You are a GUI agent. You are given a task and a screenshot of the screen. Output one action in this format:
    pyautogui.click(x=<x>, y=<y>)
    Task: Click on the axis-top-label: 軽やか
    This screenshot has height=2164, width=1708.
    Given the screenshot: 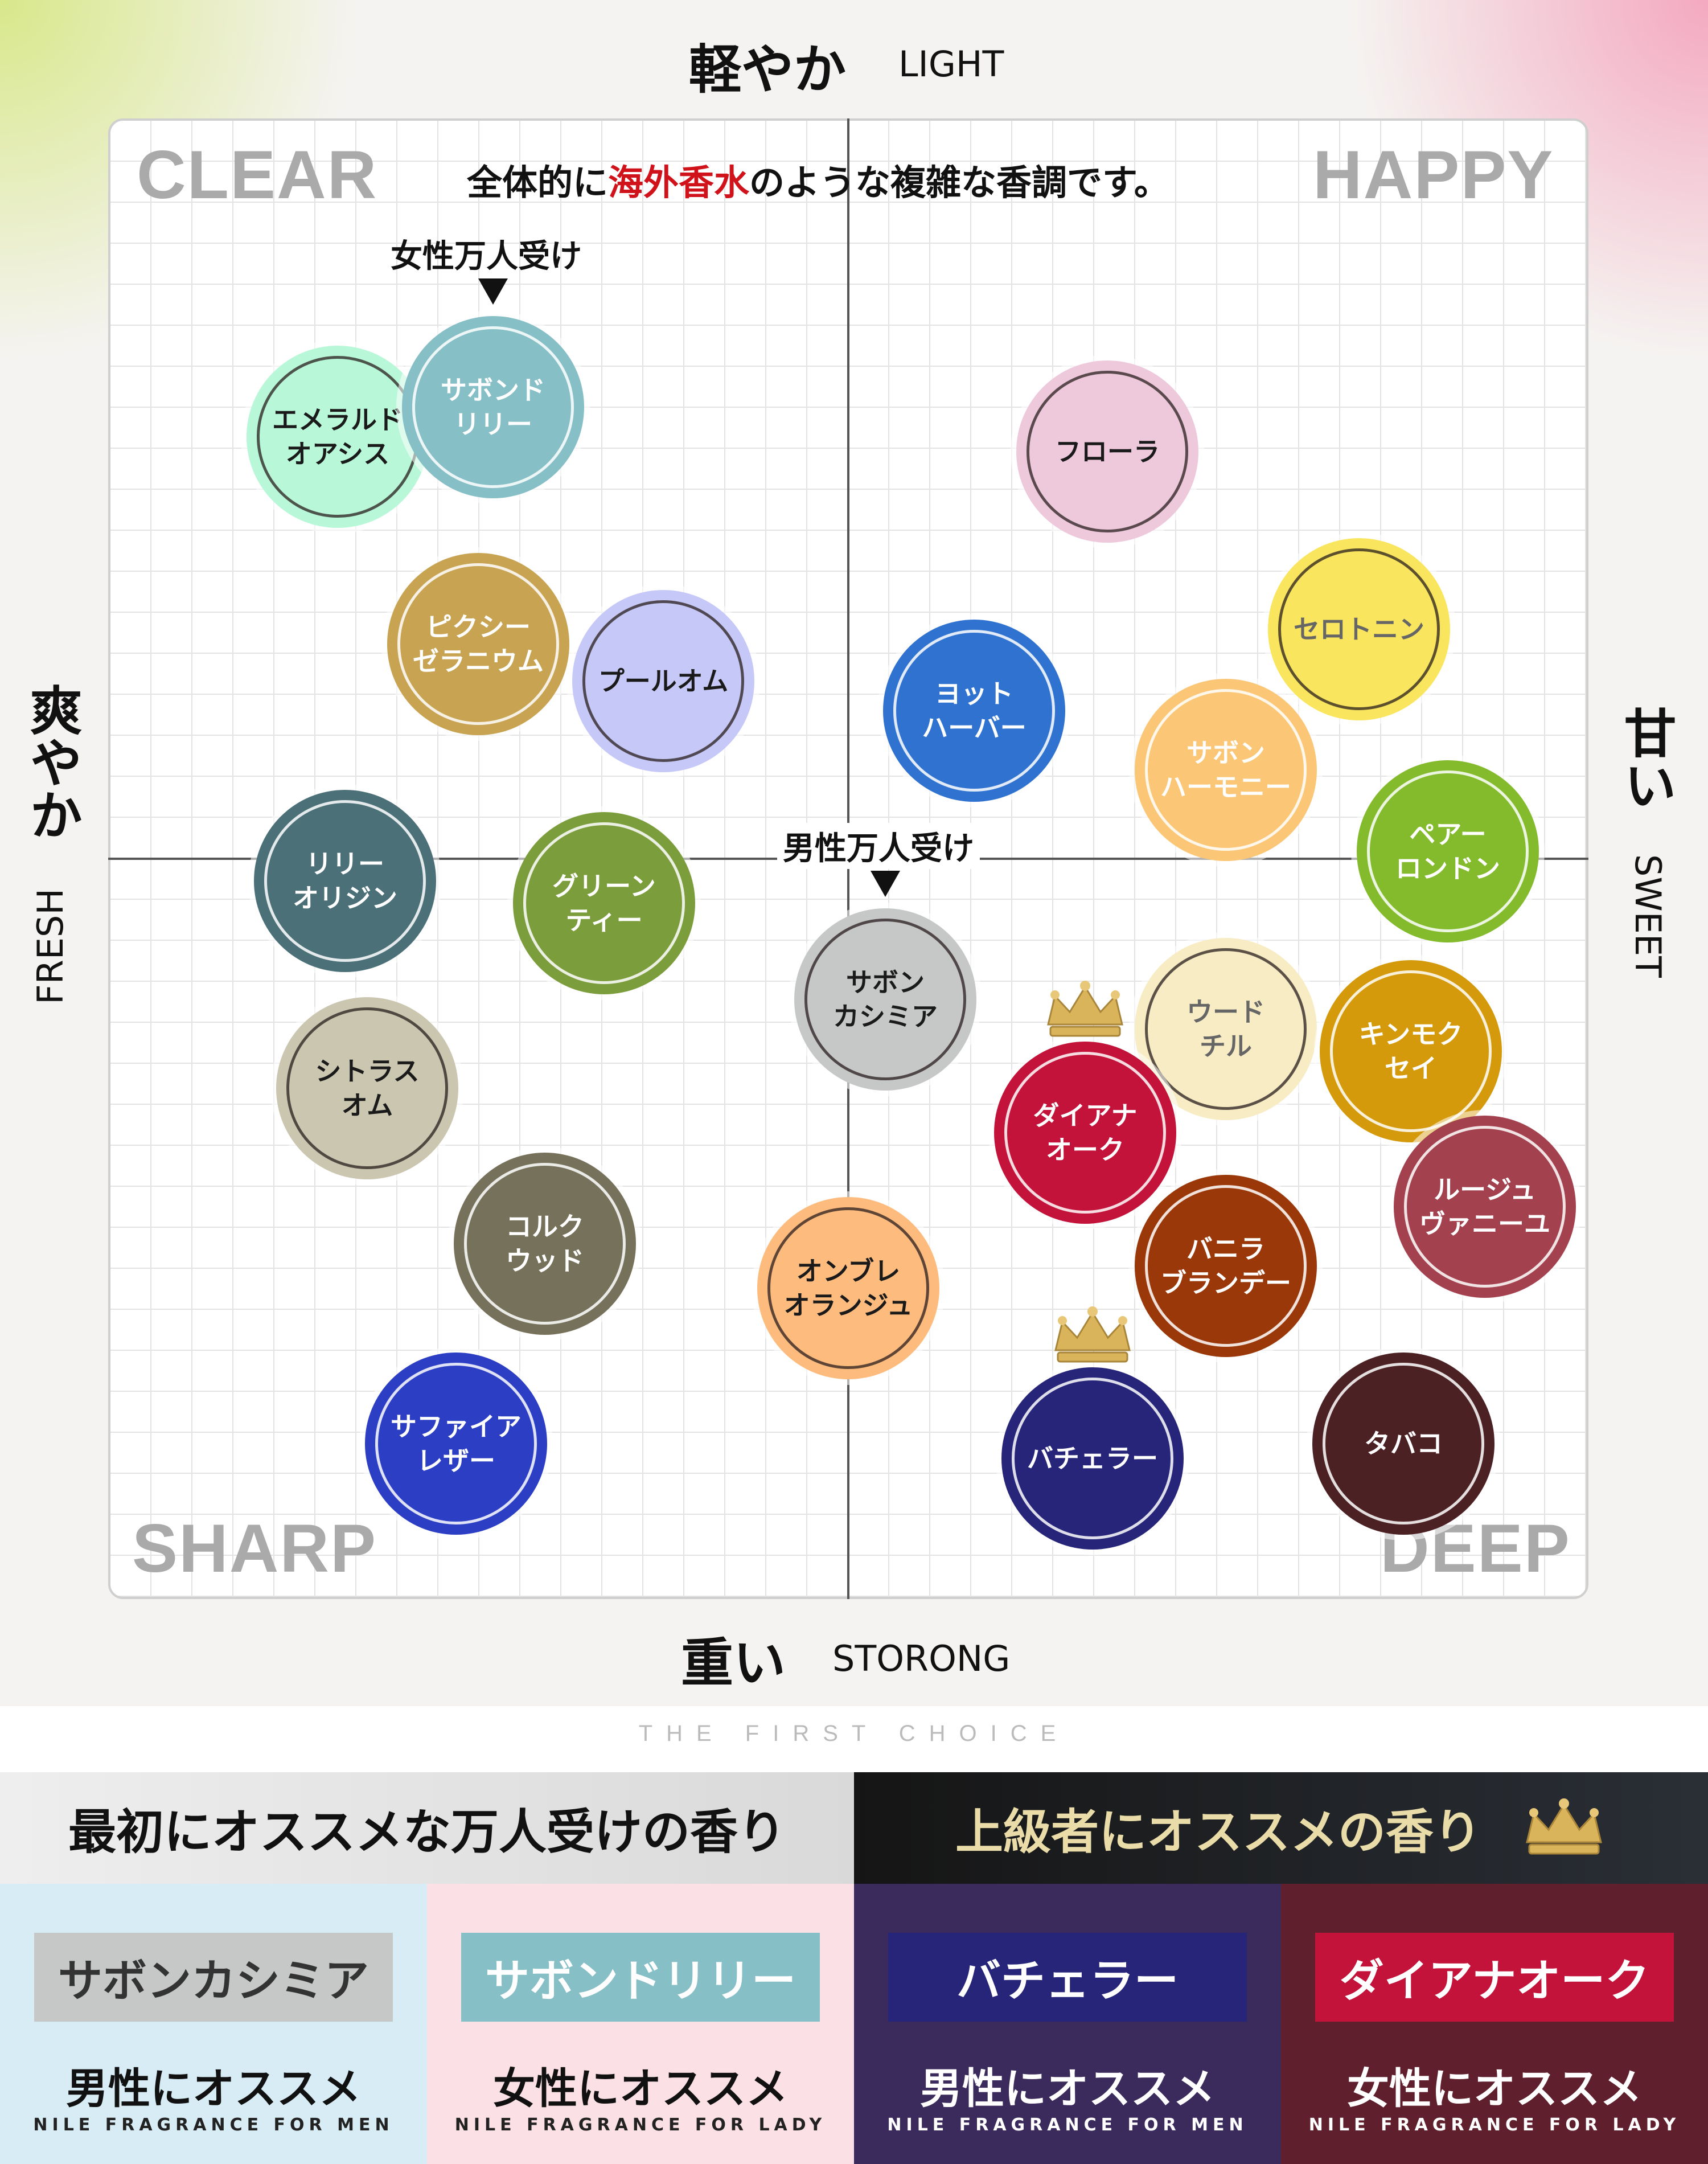 What is the action you would take?
    pyautogui.click(x=768, y=70)
    